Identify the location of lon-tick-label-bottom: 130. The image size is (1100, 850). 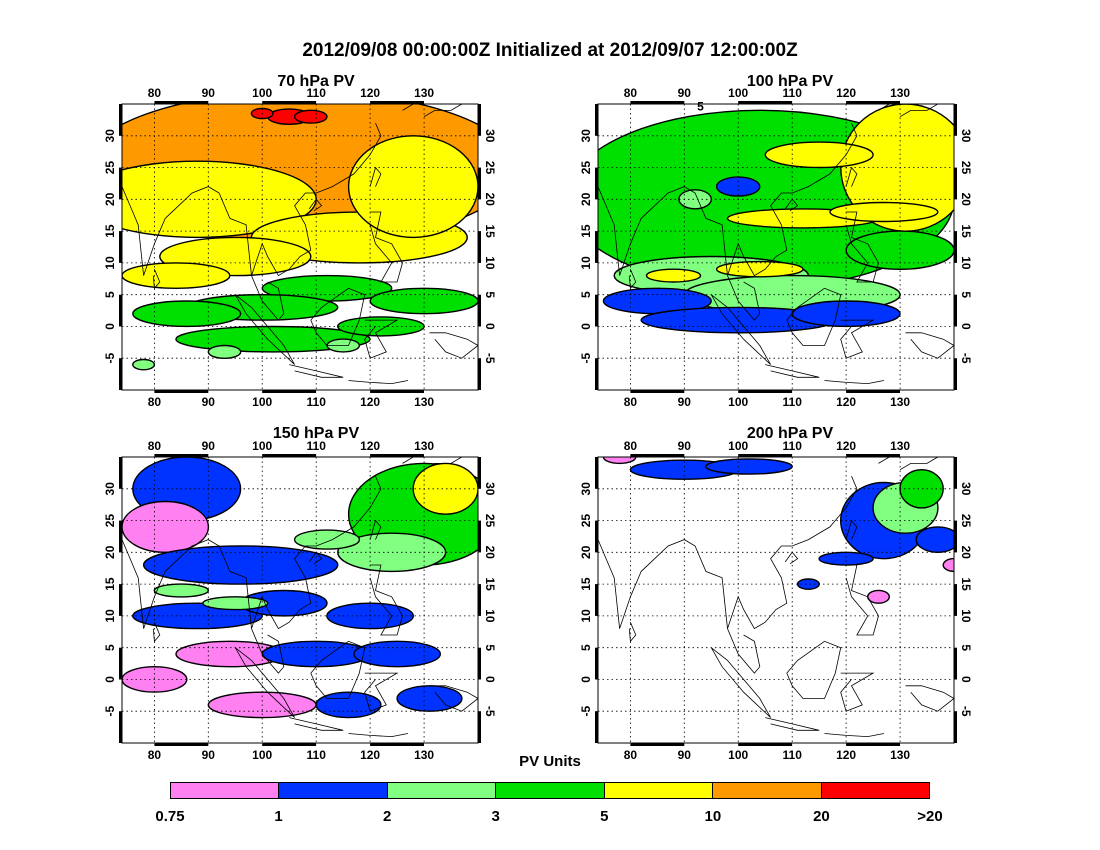
(900, 402).